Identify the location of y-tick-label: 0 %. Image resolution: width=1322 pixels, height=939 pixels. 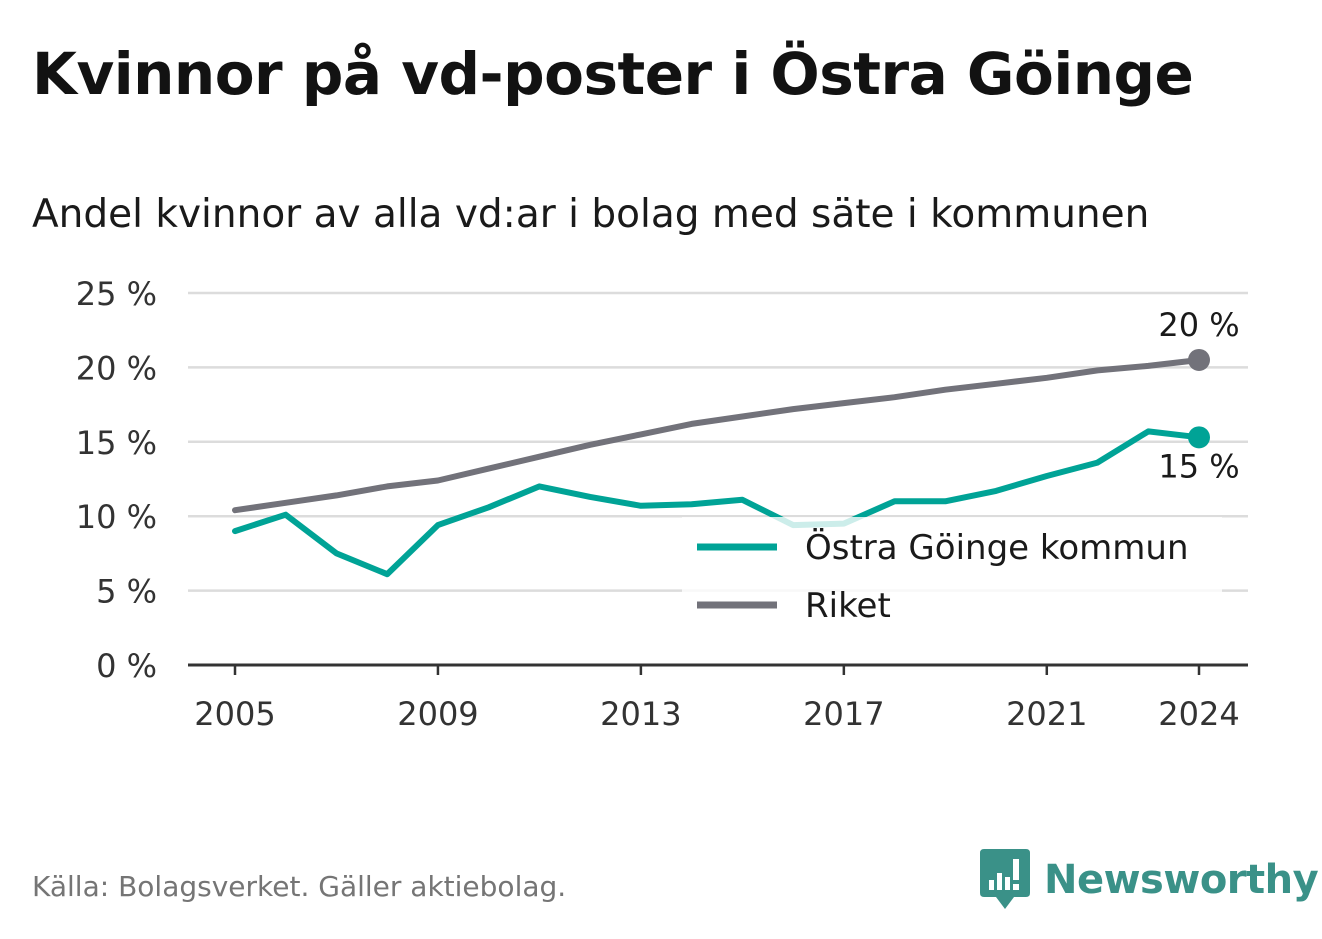
(126, 666).